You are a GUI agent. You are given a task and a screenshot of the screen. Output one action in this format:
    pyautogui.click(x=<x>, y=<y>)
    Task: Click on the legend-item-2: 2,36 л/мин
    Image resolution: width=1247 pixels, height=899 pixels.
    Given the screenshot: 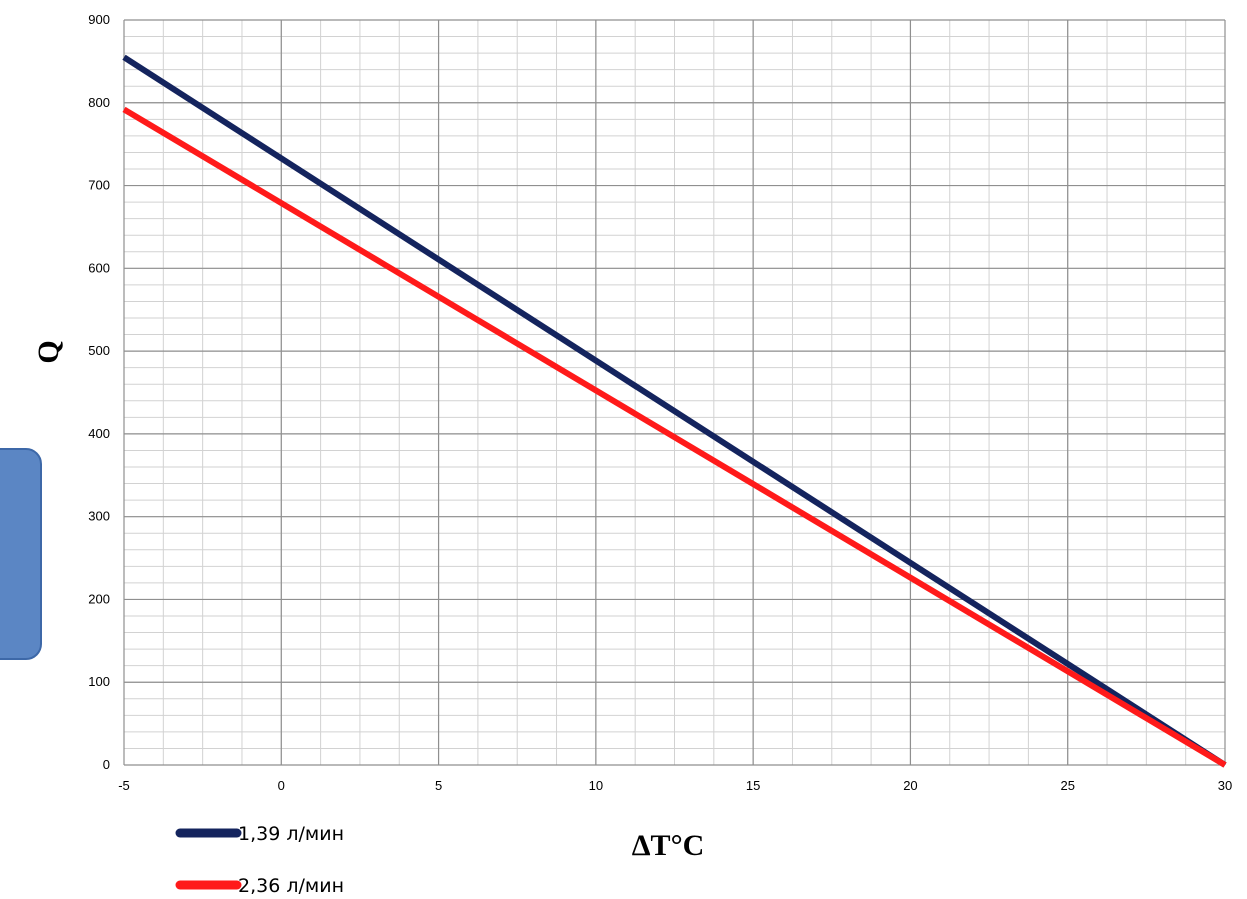 What is the action you would take?
    pyautogui.click(x=259, y=886)
    